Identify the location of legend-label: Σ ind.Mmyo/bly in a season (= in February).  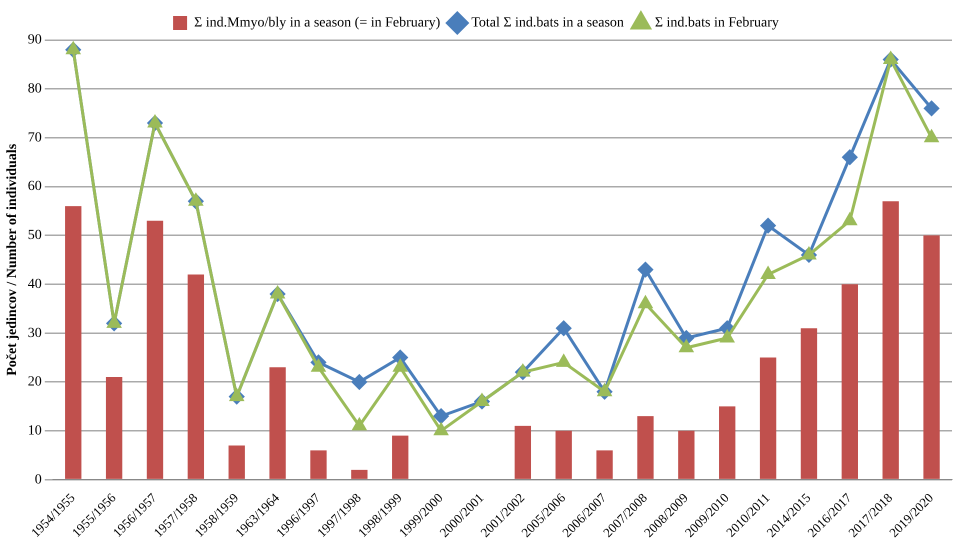
(317, 23).